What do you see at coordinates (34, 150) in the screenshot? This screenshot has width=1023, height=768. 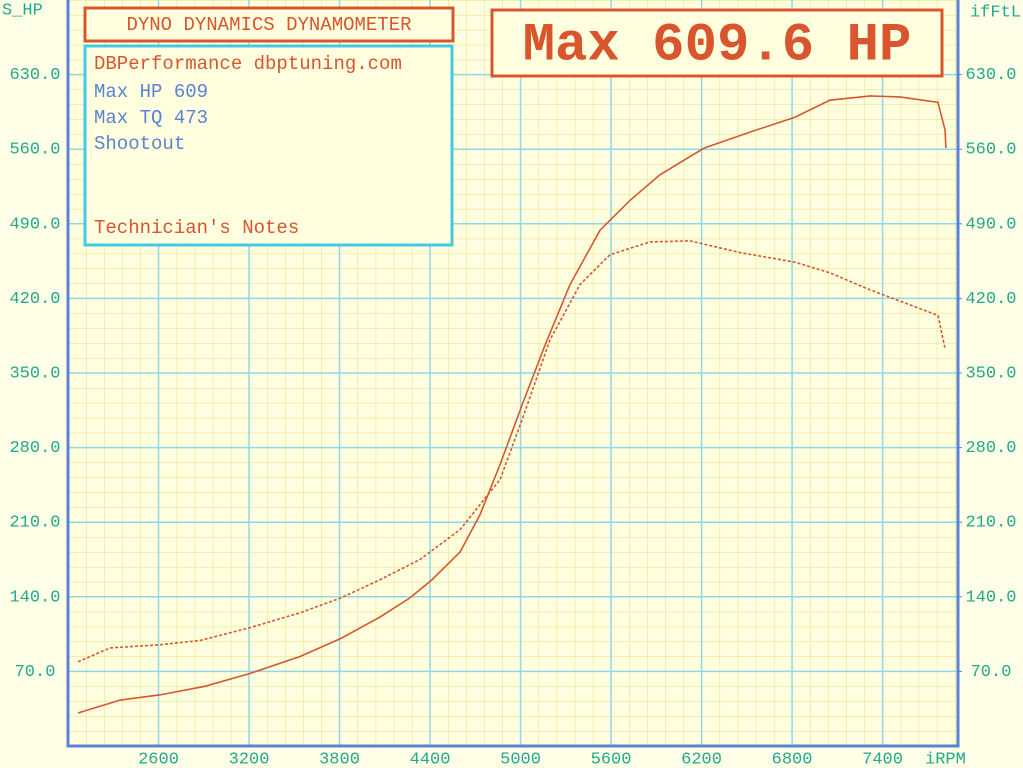 I see `y-tick-label: 560.0` at bounding box center [34, 150].